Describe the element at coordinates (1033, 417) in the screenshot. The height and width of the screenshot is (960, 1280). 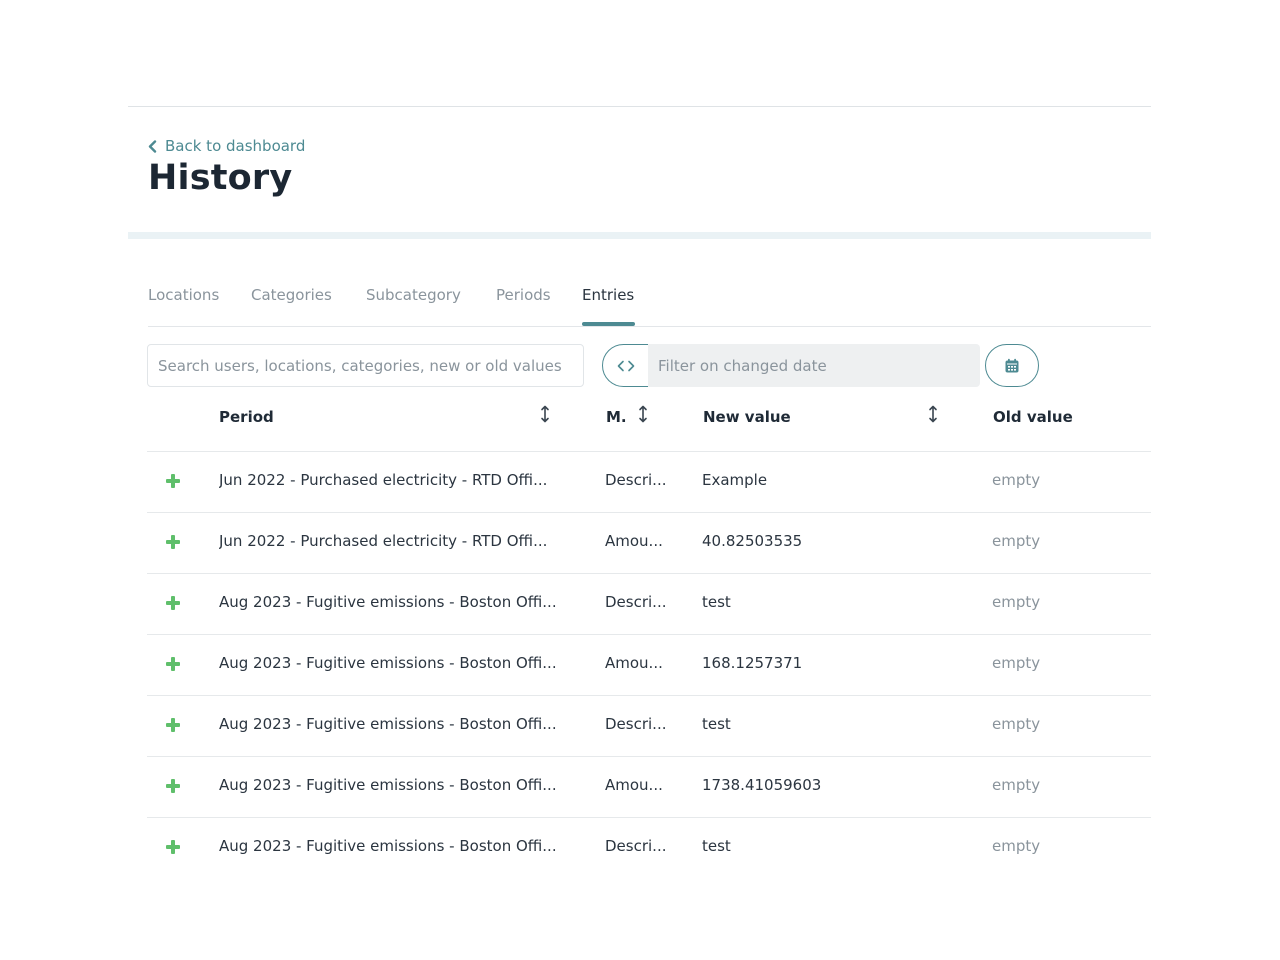
I see `column-header-old-value: Old value` at that location.